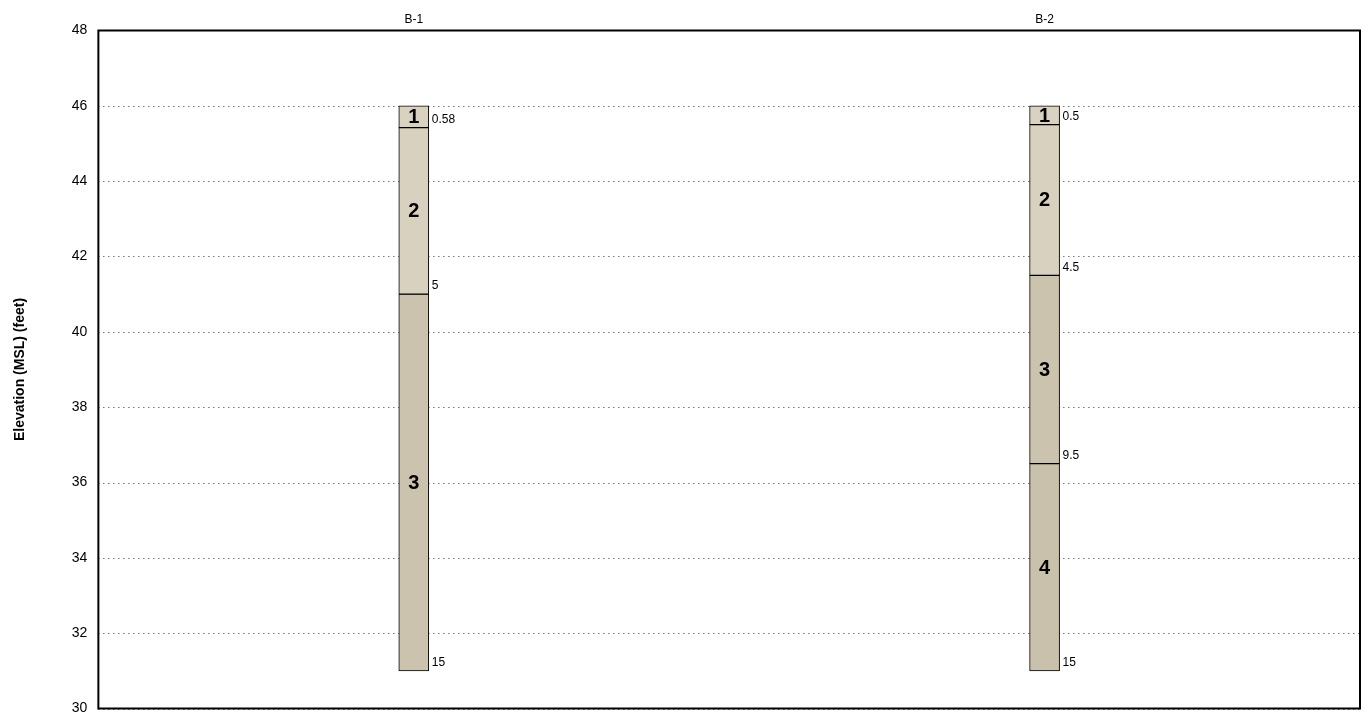 The image size is (1372, 728). What do you see at coordinates (443, 118) in the screenshot?
I see `annotation: 0.58` at bounding box center [443, 118].